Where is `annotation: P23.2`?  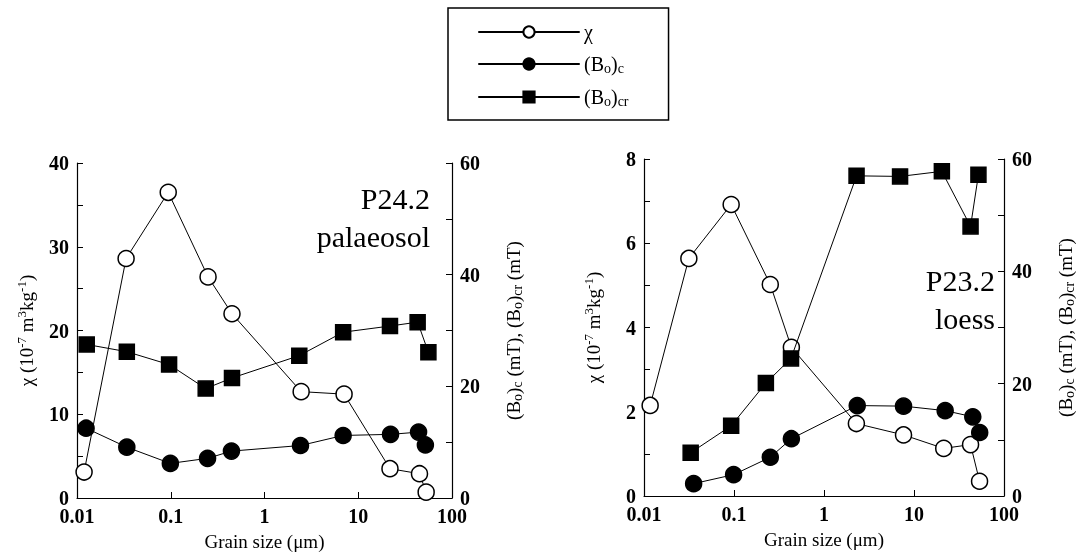 annotation: P23.2 is located at coordinates (960, 280).